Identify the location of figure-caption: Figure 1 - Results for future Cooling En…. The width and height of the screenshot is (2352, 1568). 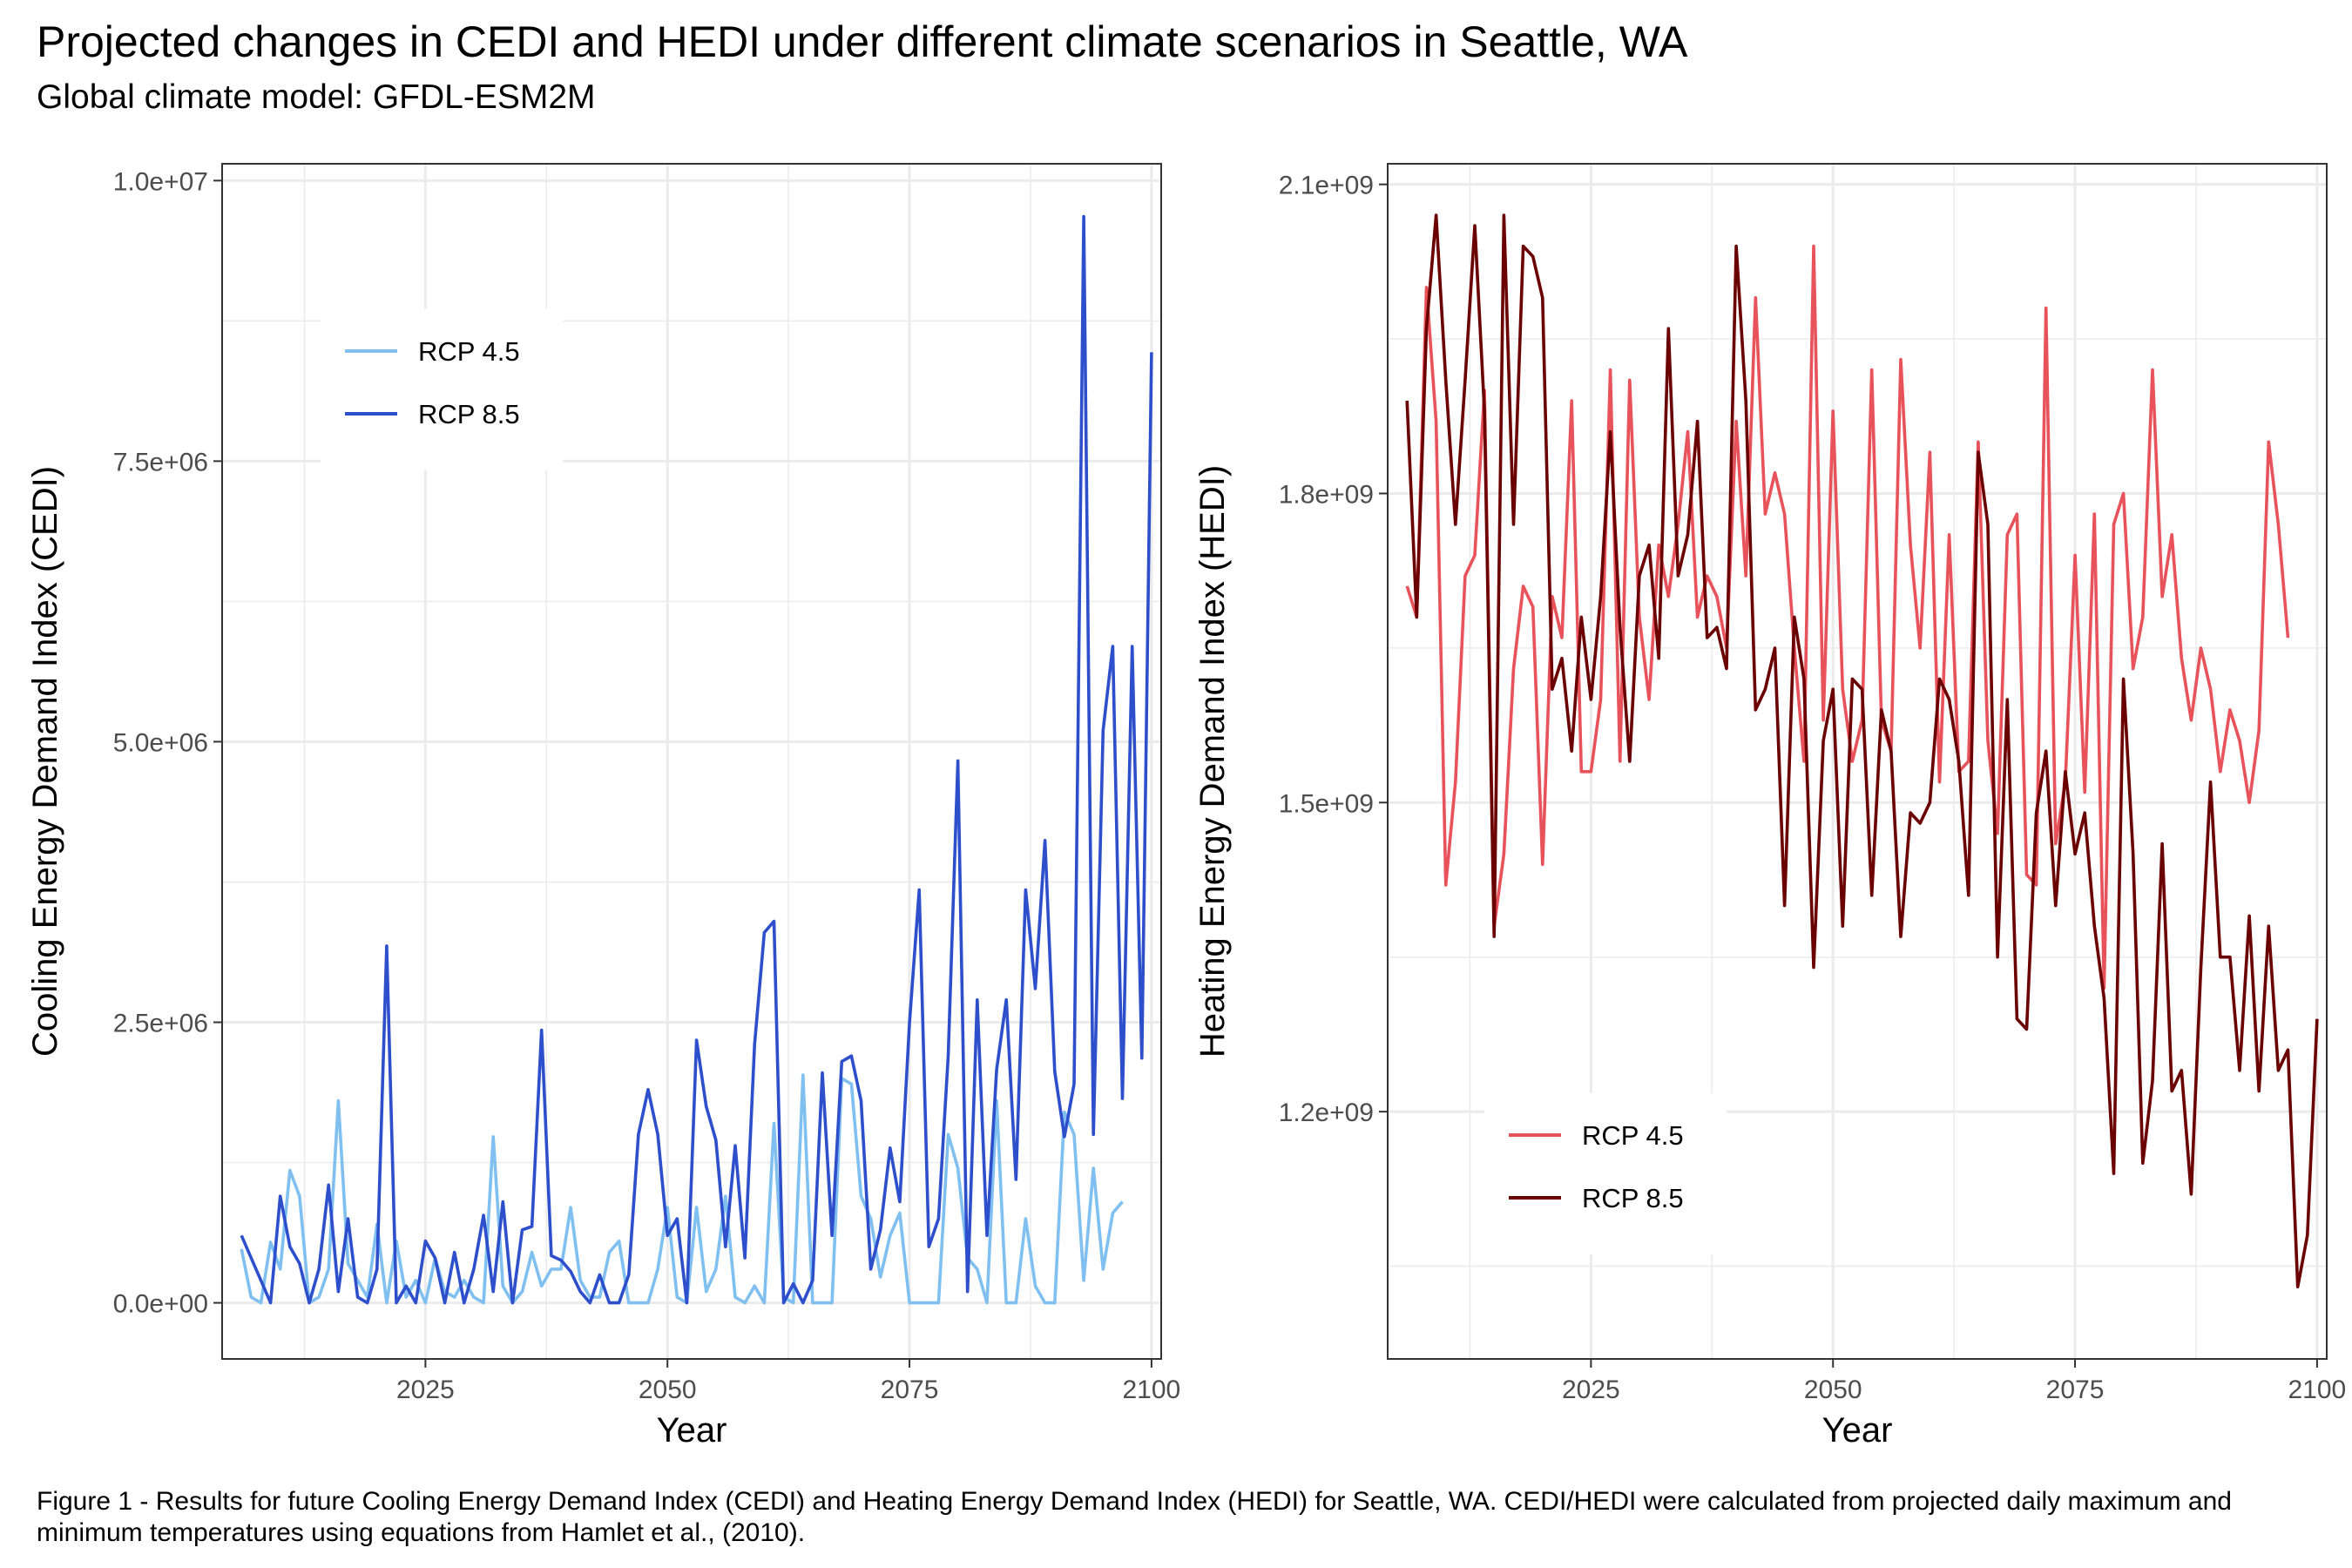
(1134, 1517).